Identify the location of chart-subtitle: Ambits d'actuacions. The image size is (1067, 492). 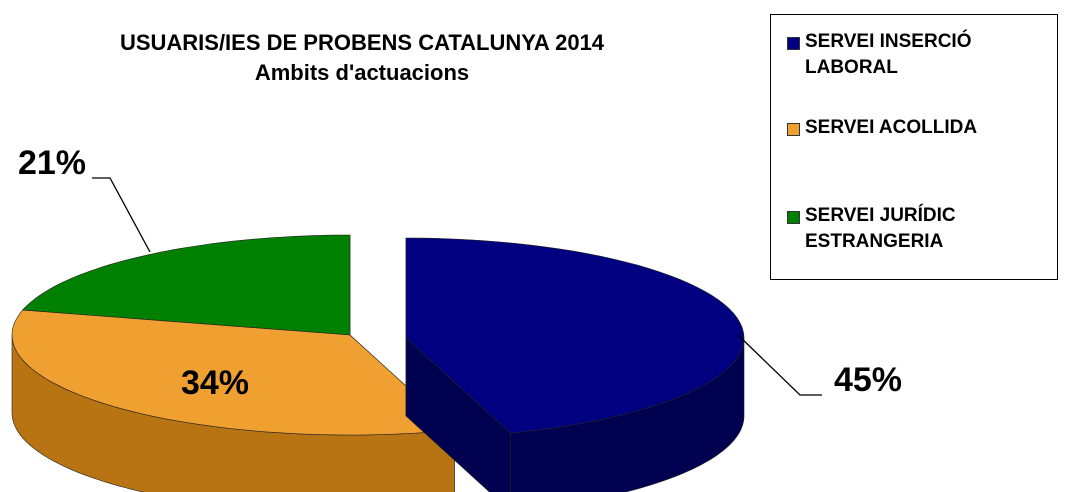
(362, 72).